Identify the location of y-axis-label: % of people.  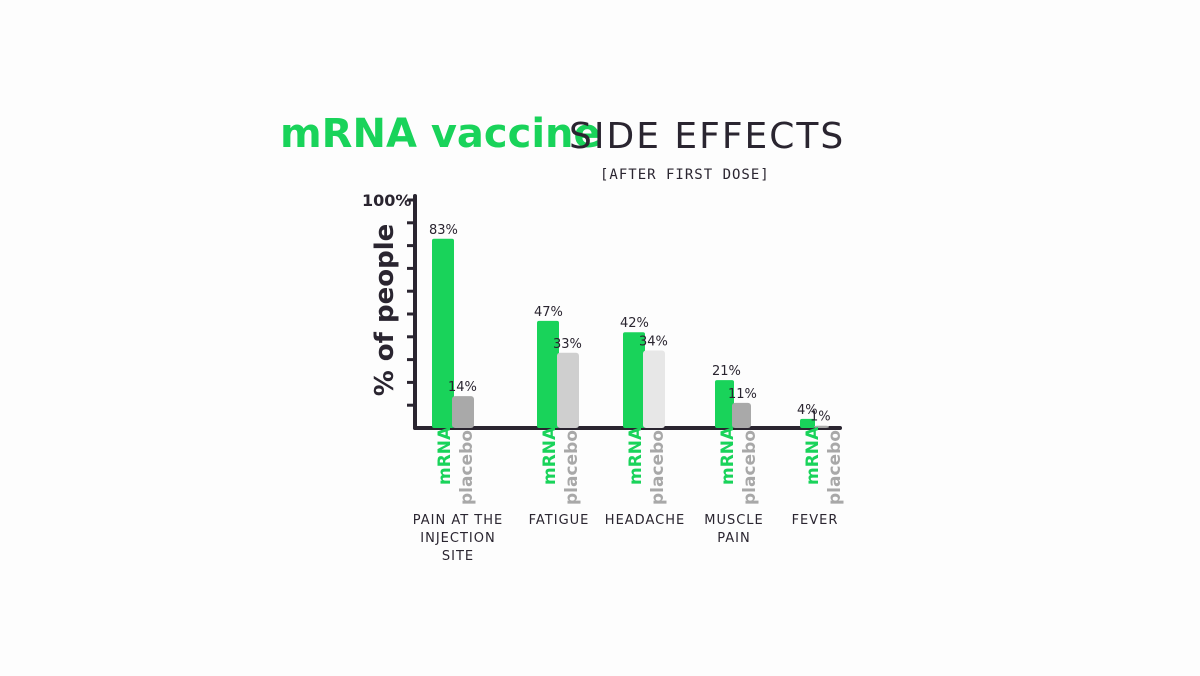
(385, 310).